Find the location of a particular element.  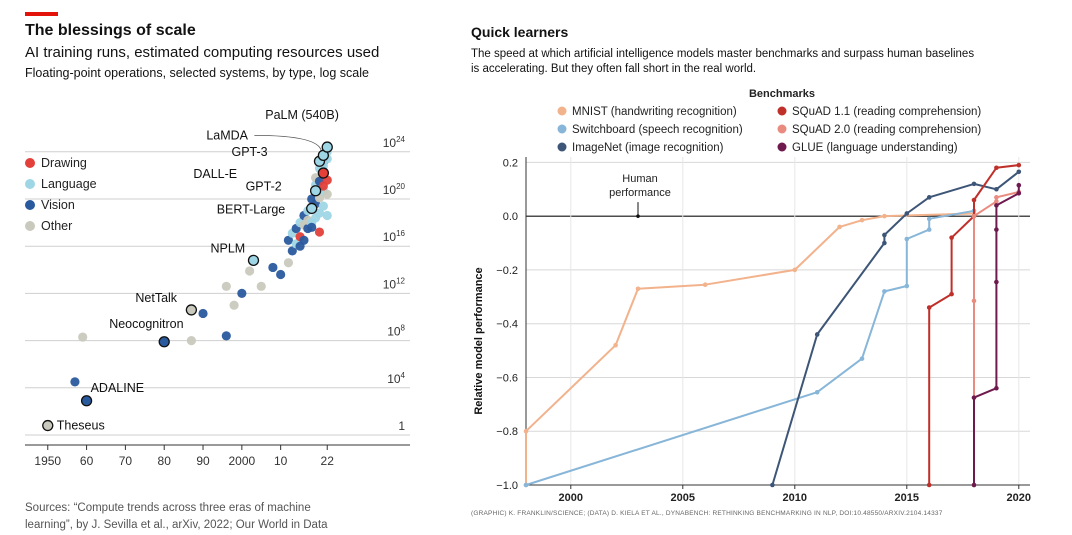

legend-label-drawing: Drawing is located at coordinates (64, 163).